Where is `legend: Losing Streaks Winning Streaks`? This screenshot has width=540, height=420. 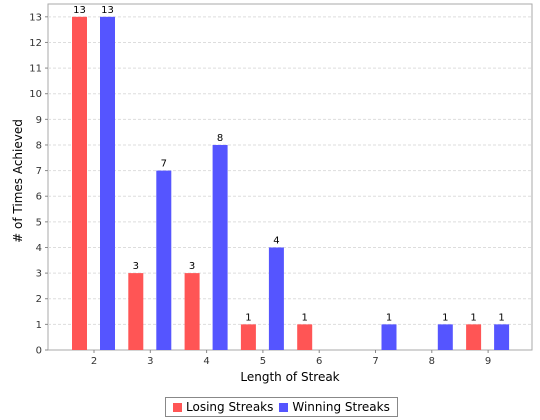
legend: Losing Streaks Winning Streaks is located at coordinates (281, 407).